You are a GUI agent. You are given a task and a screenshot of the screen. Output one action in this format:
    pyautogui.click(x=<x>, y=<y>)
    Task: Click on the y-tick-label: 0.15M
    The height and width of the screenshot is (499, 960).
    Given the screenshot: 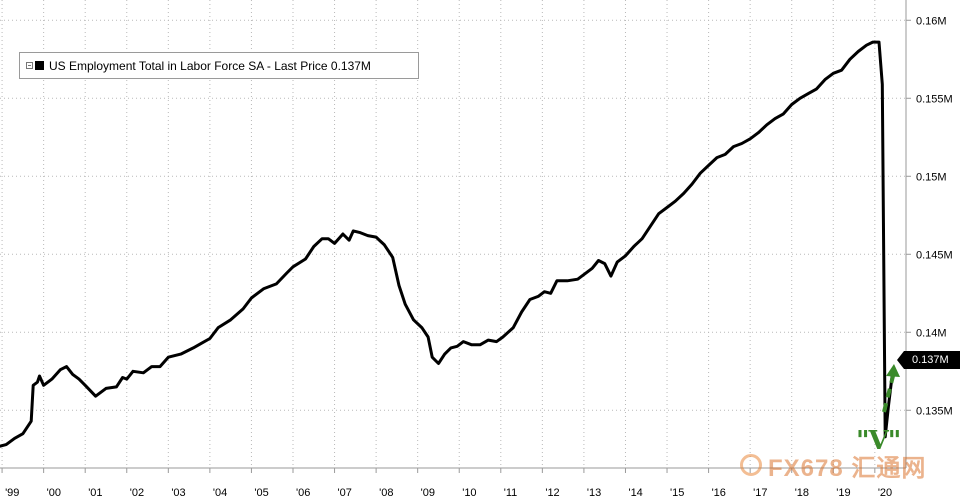 What is the action you would take?
    pyautogui.click(x=931, y=177)
    